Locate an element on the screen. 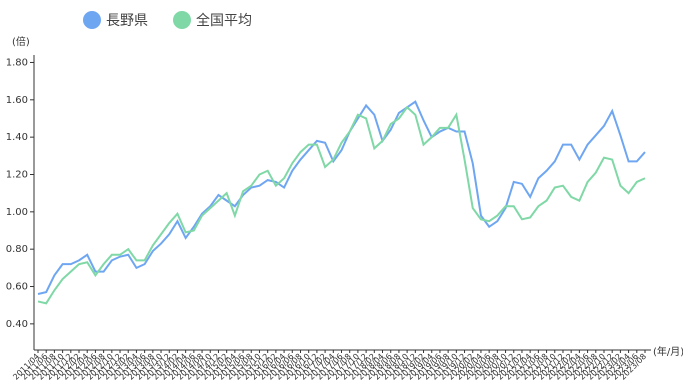 The image size is (683, 389). y-tick-label: 1.80 is located at coordinates (17, 62).